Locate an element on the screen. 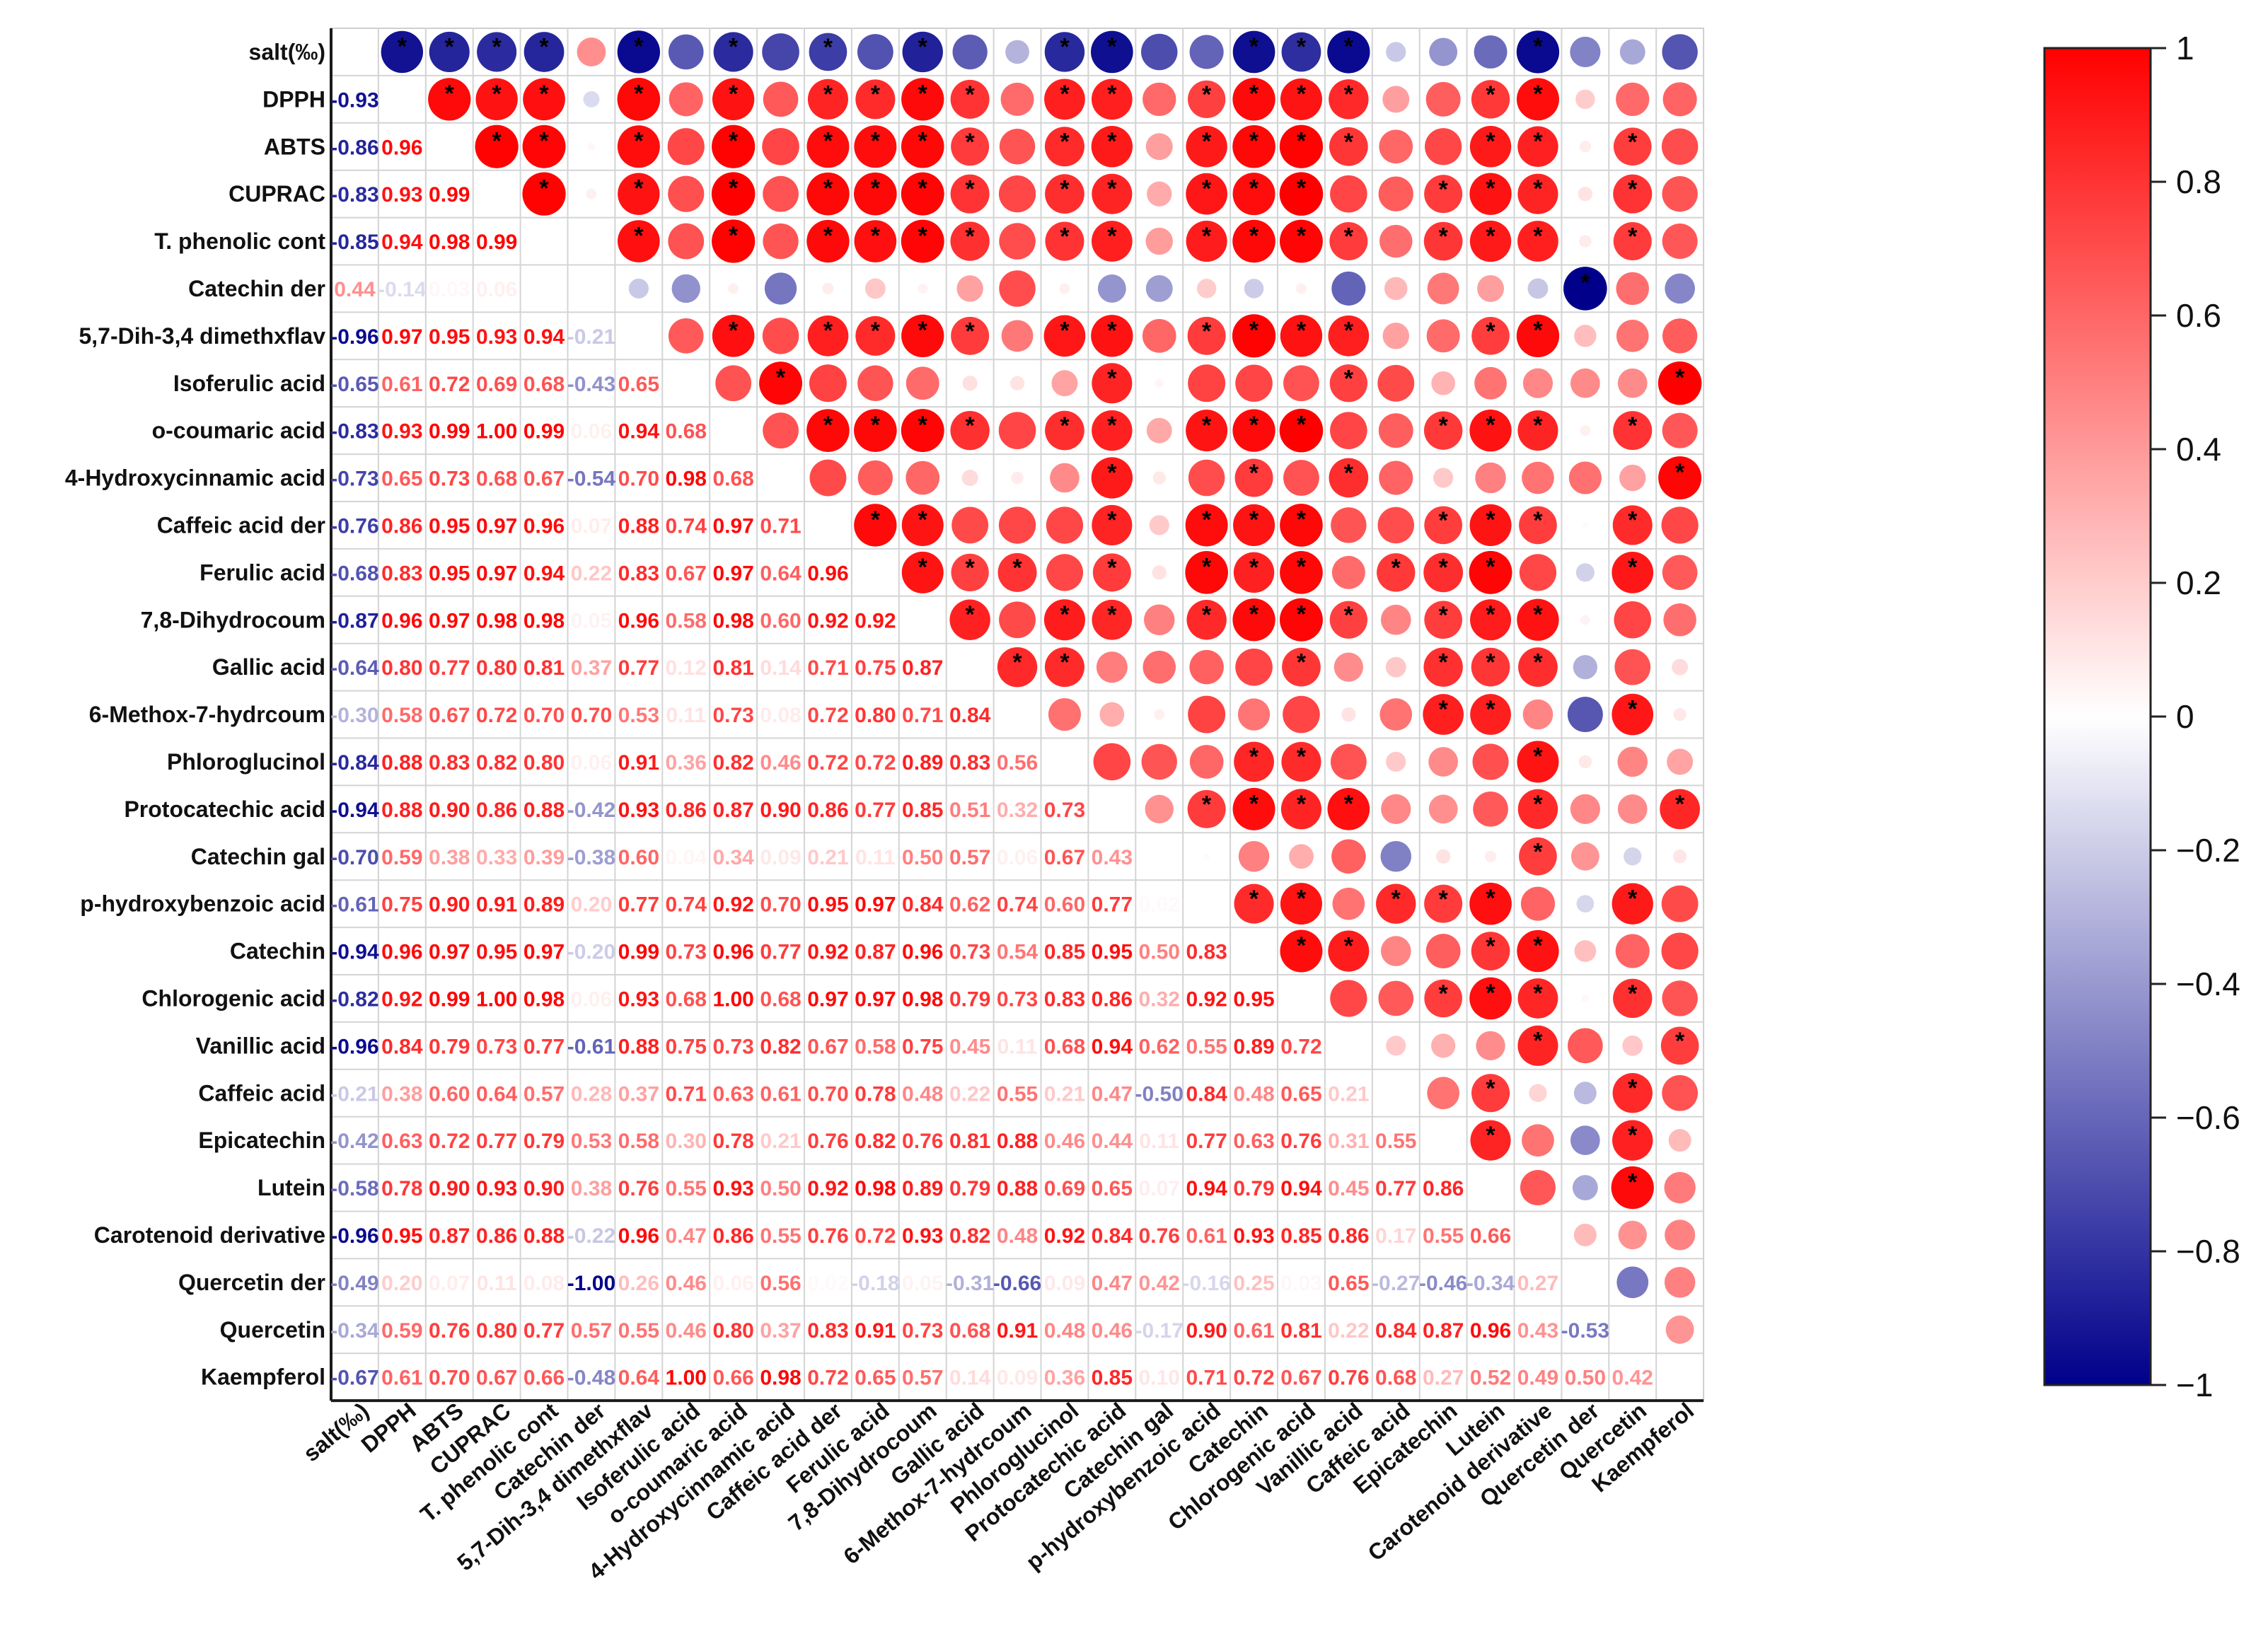 The width and height of the screenshot is (2268, 1646). colorbar-tick-label: 0.8 is located at coordinates (2198, 181).